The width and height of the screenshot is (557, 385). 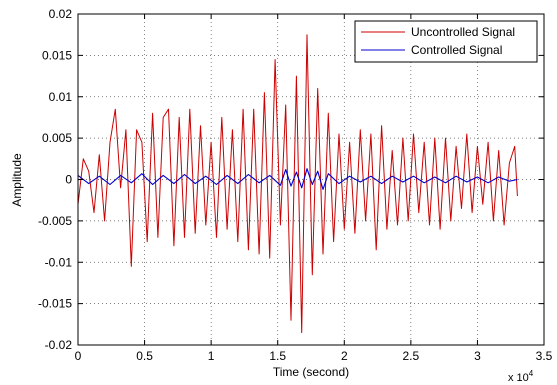 What do you see at coordinates (518, 378) in the screenshot?
I see `x-multiplier-base: x 10` at bounding box center [518, 378].